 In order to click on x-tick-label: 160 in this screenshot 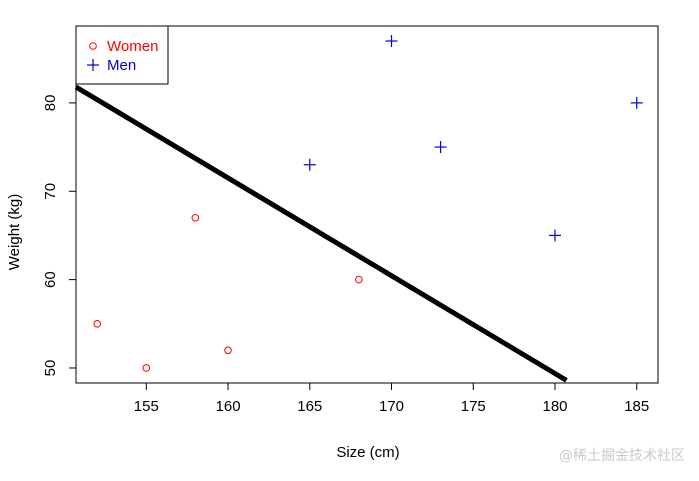, I will do `click(228, 406)`.